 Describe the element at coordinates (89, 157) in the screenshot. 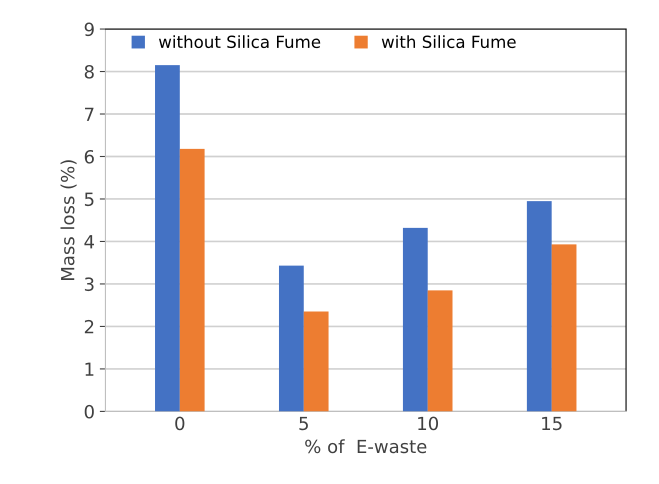

I see `y-tick-label: 6` at that location.